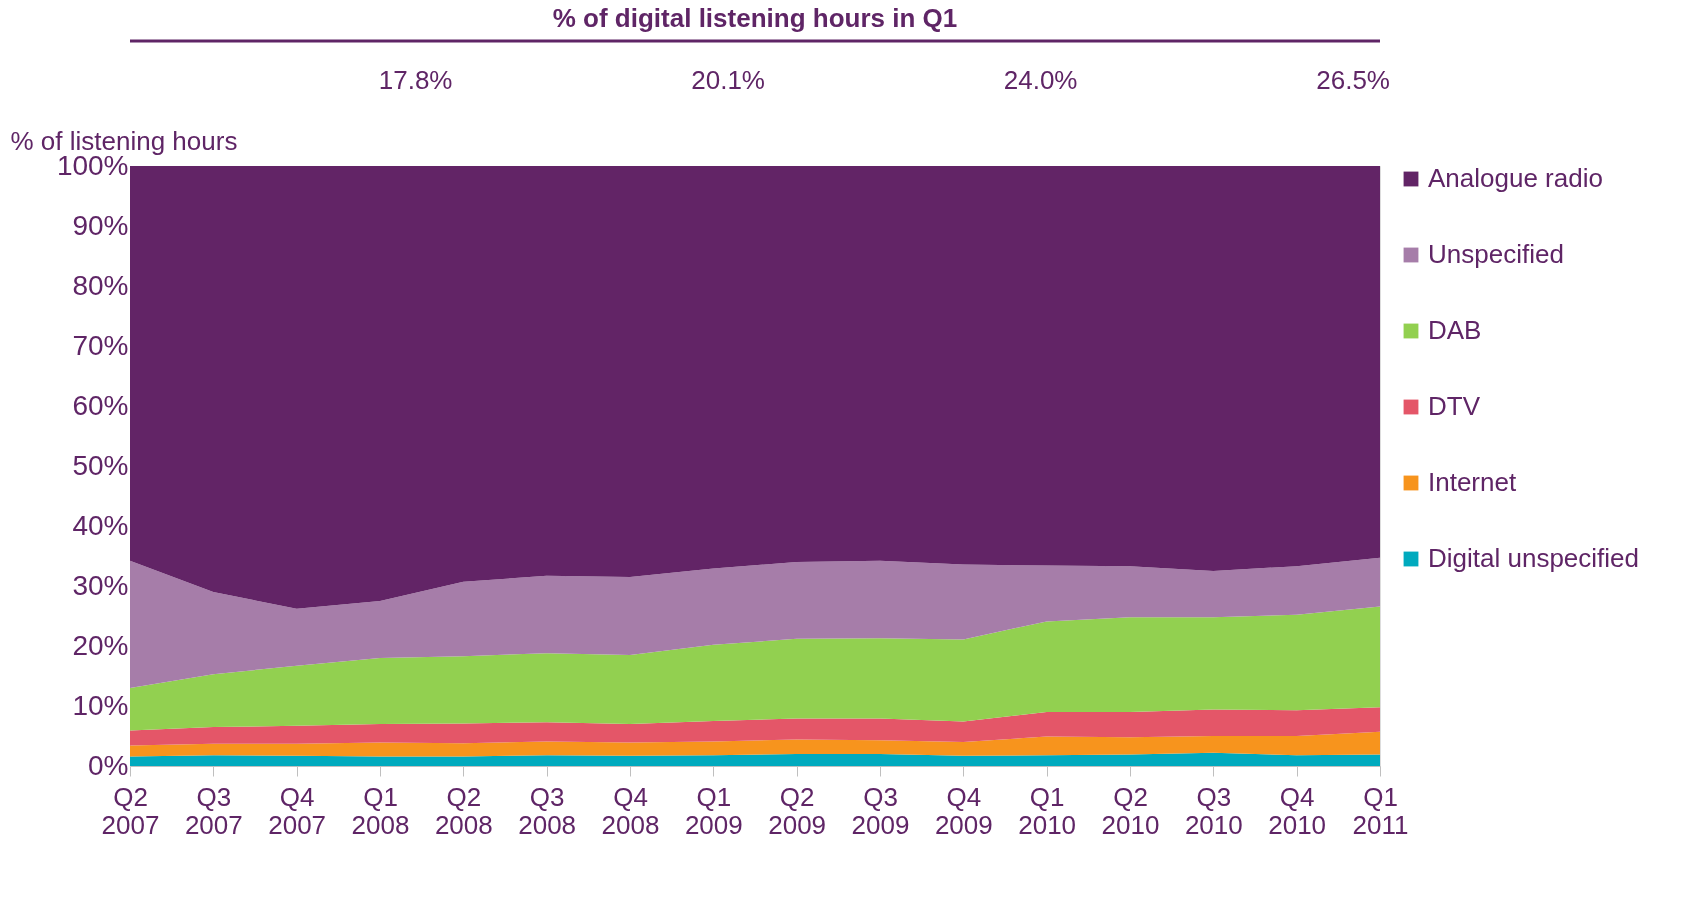  Describe the element at coordinates (213, 810) in the screenshot. I see `x-tick-label: Q3 2007` at that location.